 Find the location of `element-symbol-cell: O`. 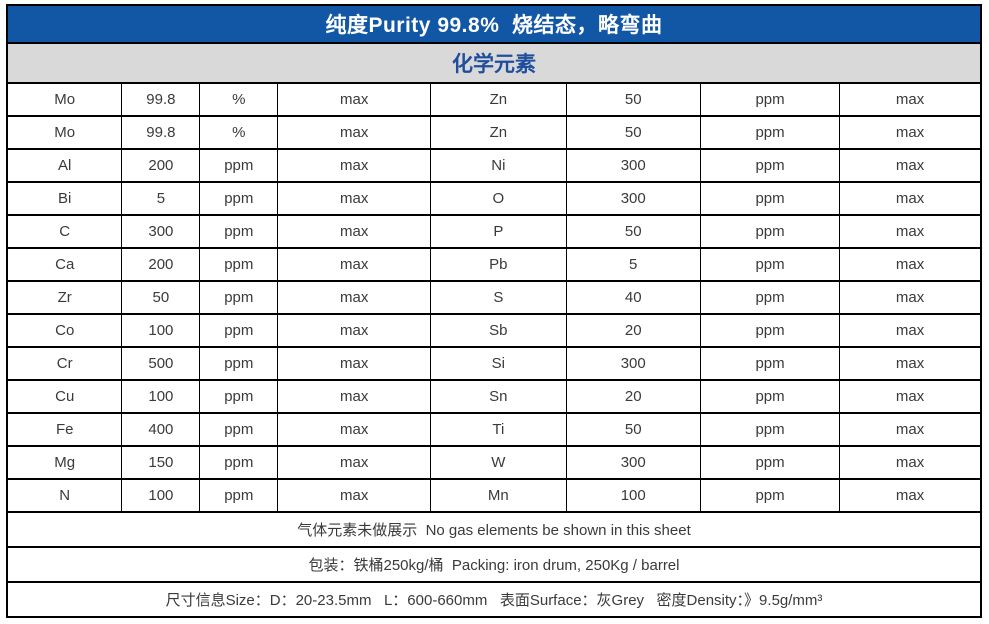

element-symbol-cell: O is located at coordinates (498, 198).